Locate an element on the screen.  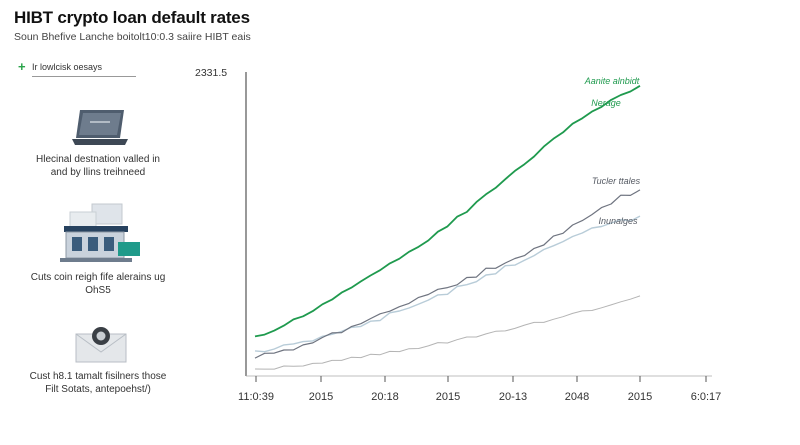
laptop-icon is located at coordinates (100, 127).